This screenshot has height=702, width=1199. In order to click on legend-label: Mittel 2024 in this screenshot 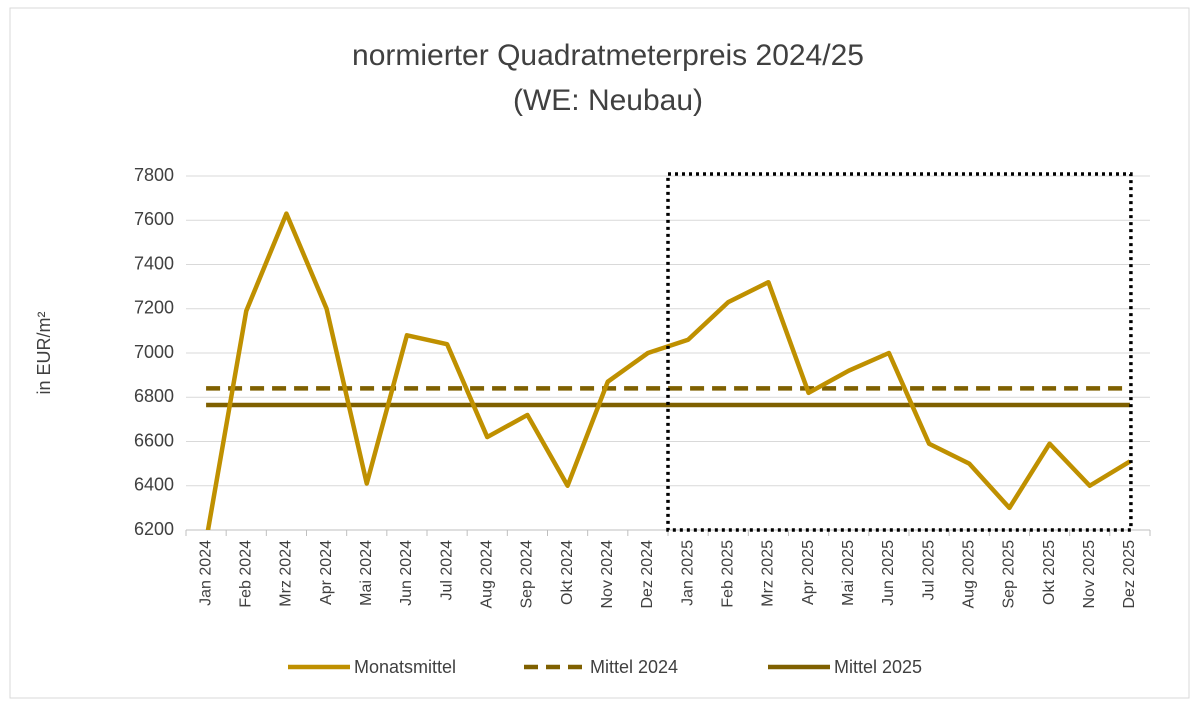, I will do `click(634, 667)`.